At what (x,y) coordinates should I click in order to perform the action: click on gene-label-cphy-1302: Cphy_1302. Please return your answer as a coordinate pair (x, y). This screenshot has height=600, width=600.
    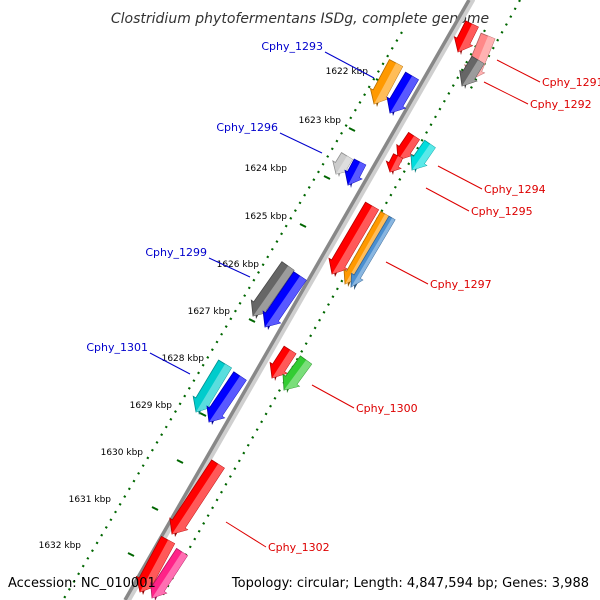
    Looking at the image, I should click on (299, 547).